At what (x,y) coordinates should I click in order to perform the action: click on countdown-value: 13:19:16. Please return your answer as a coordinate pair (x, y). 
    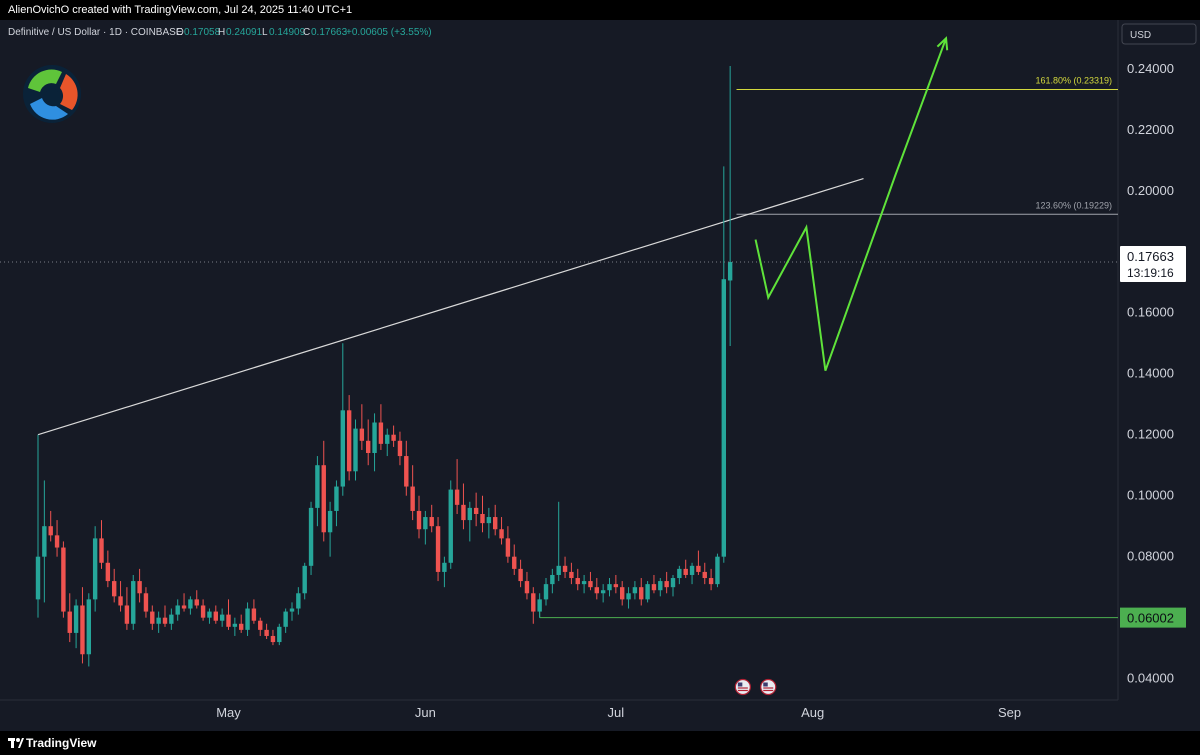
    Looking at the image, I should click on (1150, 273).